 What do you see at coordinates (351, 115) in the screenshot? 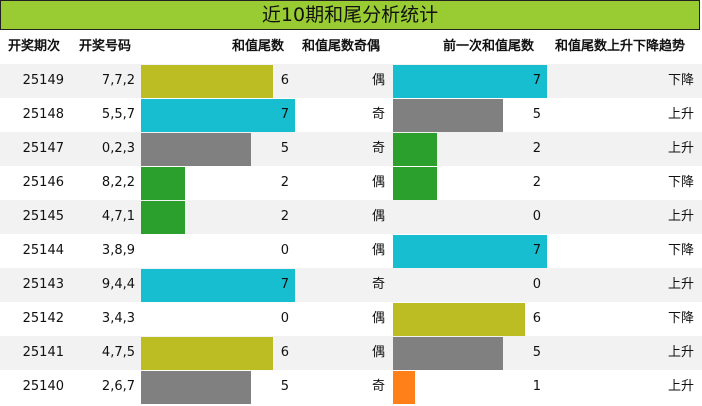
I see `table-row: 25148 5,5,7 7 奇 5 上升` at bounding box center [351, 115].